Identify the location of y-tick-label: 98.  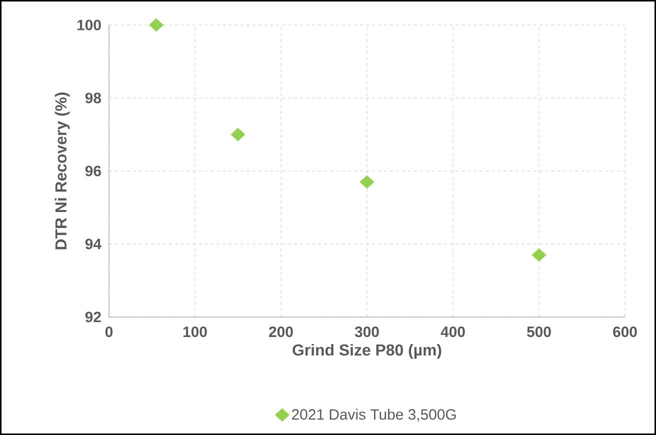
(93, 98).